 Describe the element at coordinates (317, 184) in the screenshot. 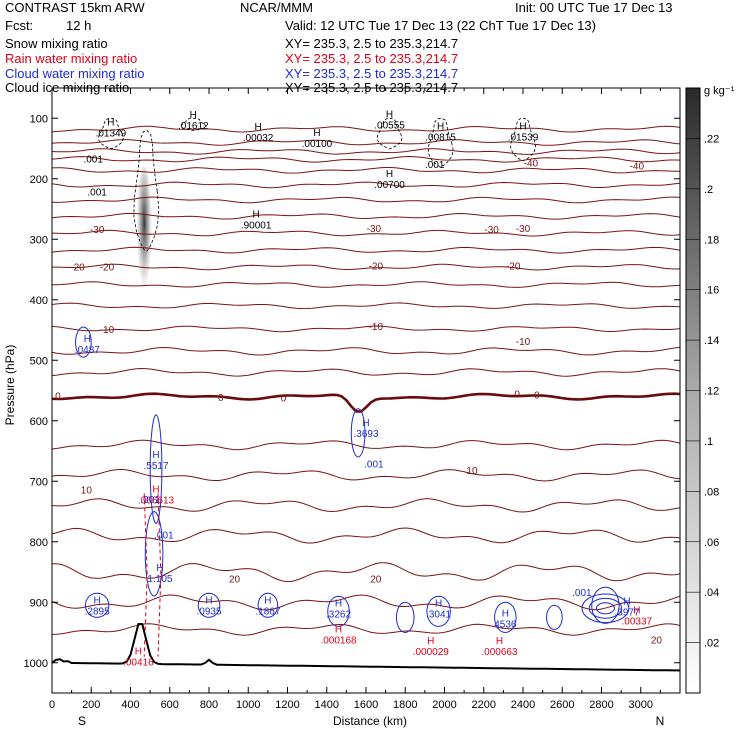

I see `cloud-ice-contours` at that location.